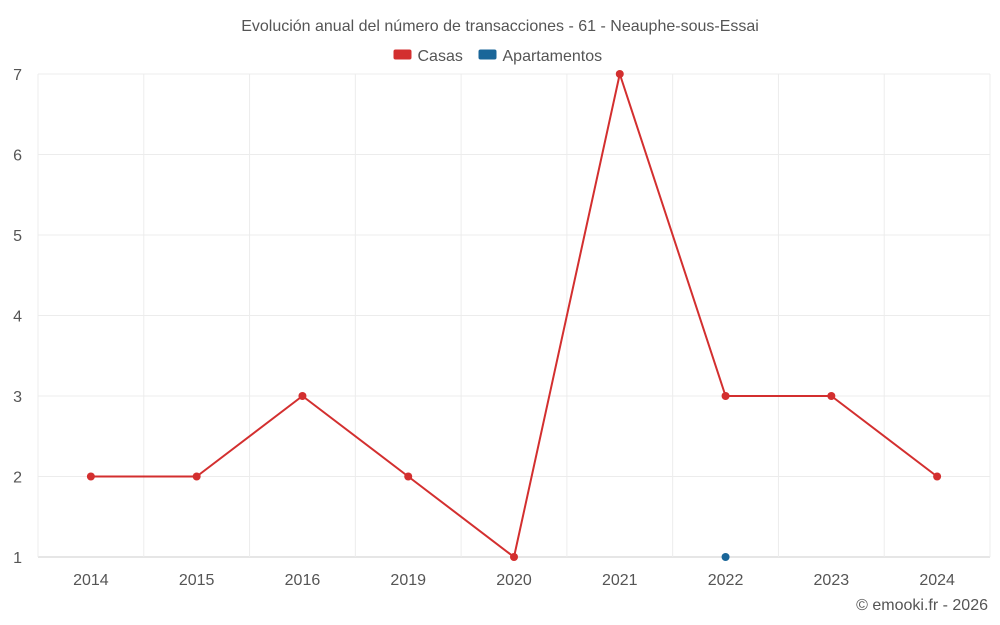  What do you see at coordinates (487, 54) in the screenshot?
I see `legend-swatch-apartamentos` at bounding box center [487, 54].